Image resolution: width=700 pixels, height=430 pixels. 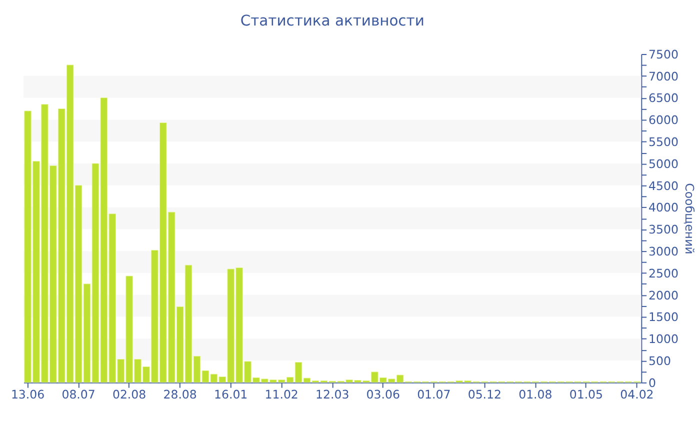 What do you see at coordinates (663, 339) in the screenshot?
I see `y-tick-label: 1000` at bounding box center [663, 339].